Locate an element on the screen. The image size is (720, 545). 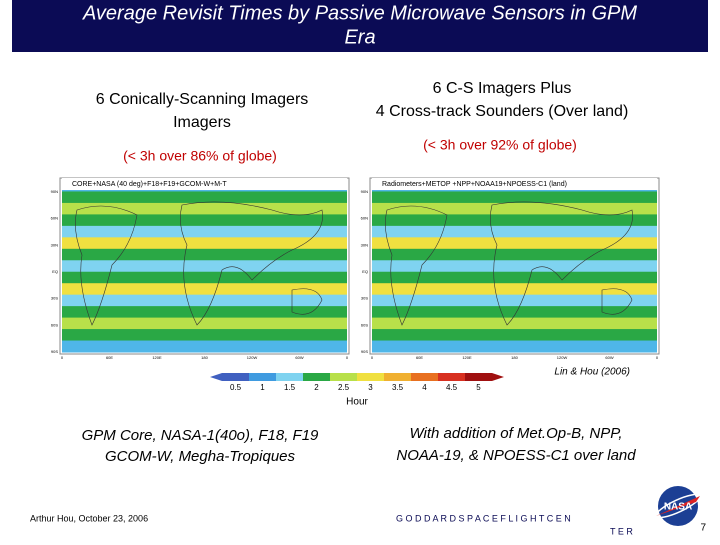
page-number: 7 is located at coordinates (703, 528).